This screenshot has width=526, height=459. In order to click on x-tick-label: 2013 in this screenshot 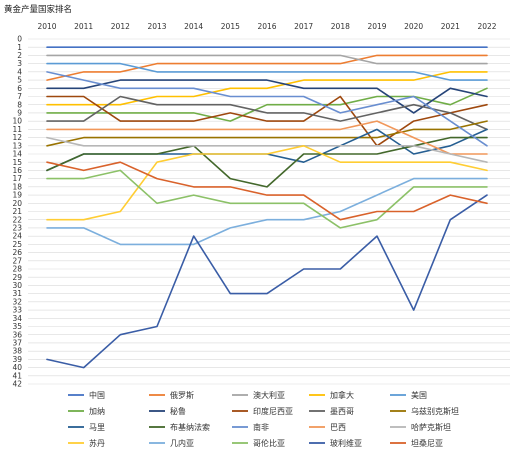, I will do `click(156, 26)`.